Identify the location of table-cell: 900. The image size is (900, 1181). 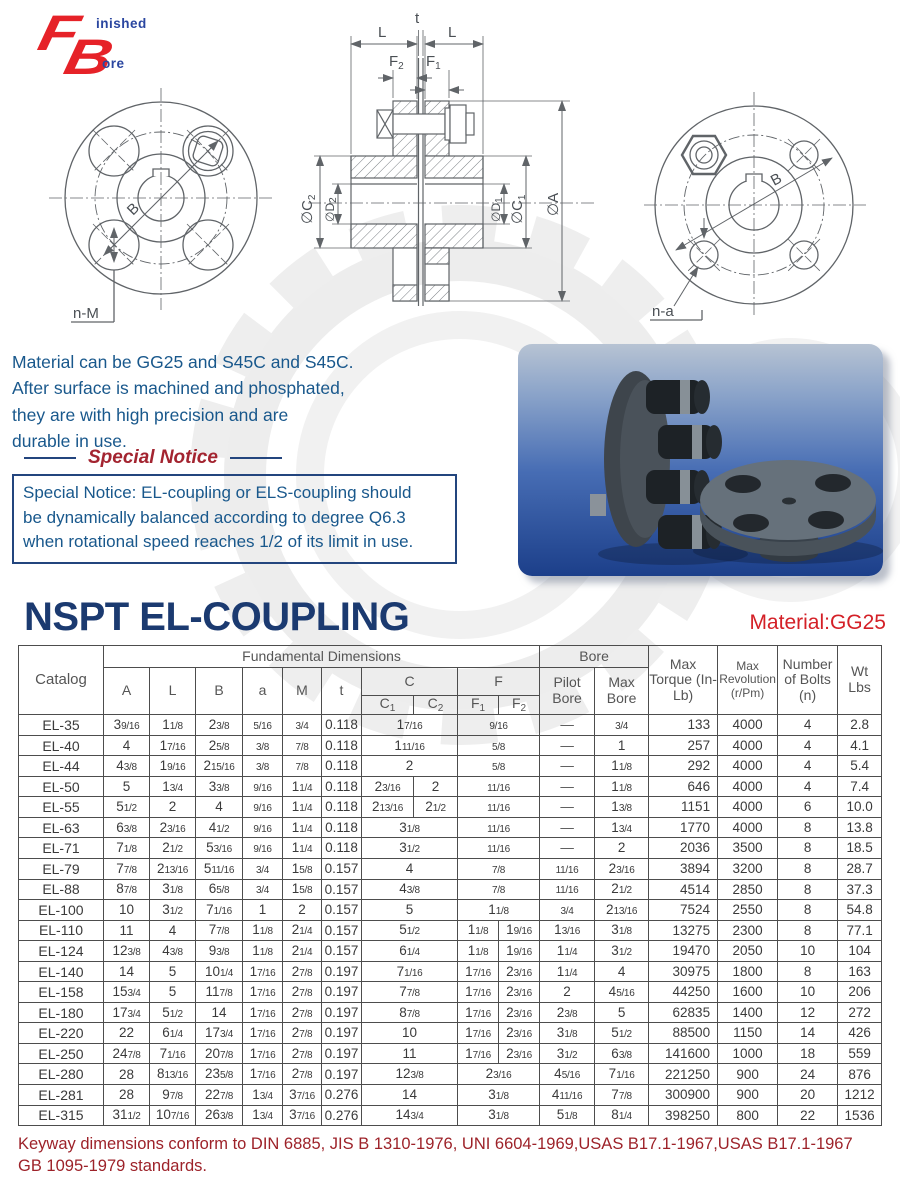
(748, 1074).